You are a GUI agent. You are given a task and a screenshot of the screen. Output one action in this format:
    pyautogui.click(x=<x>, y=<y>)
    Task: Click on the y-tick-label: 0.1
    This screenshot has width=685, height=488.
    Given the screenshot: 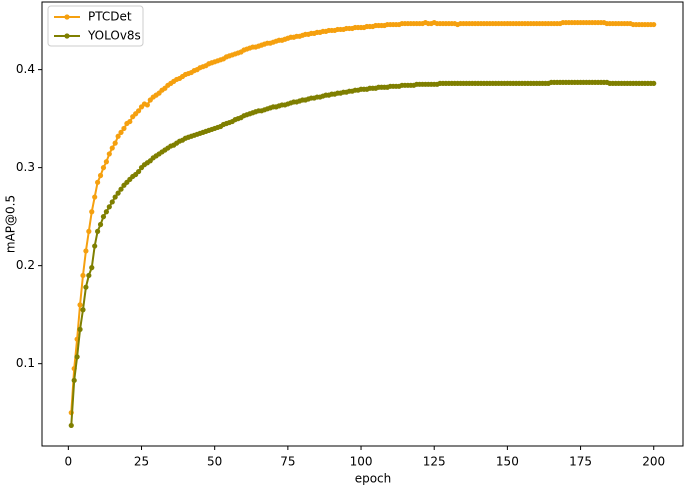 What is the action you would take?
    pyautogui.click(x=25, y=363)
    